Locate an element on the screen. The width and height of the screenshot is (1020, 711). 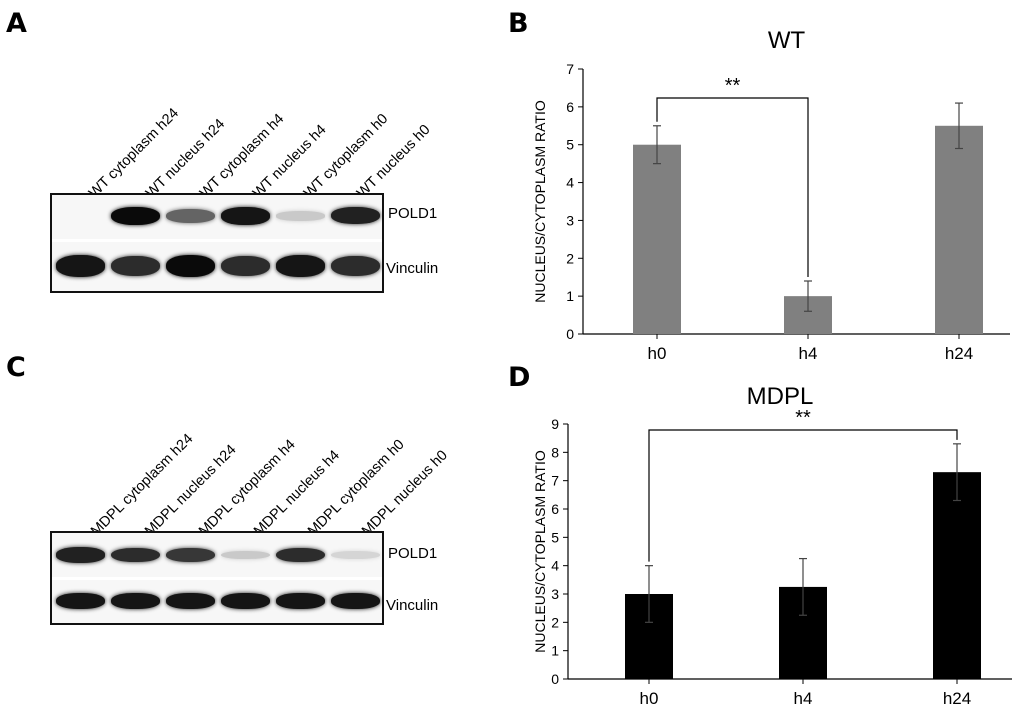
blot-wt-membrane is located at coordinates (217, 243).